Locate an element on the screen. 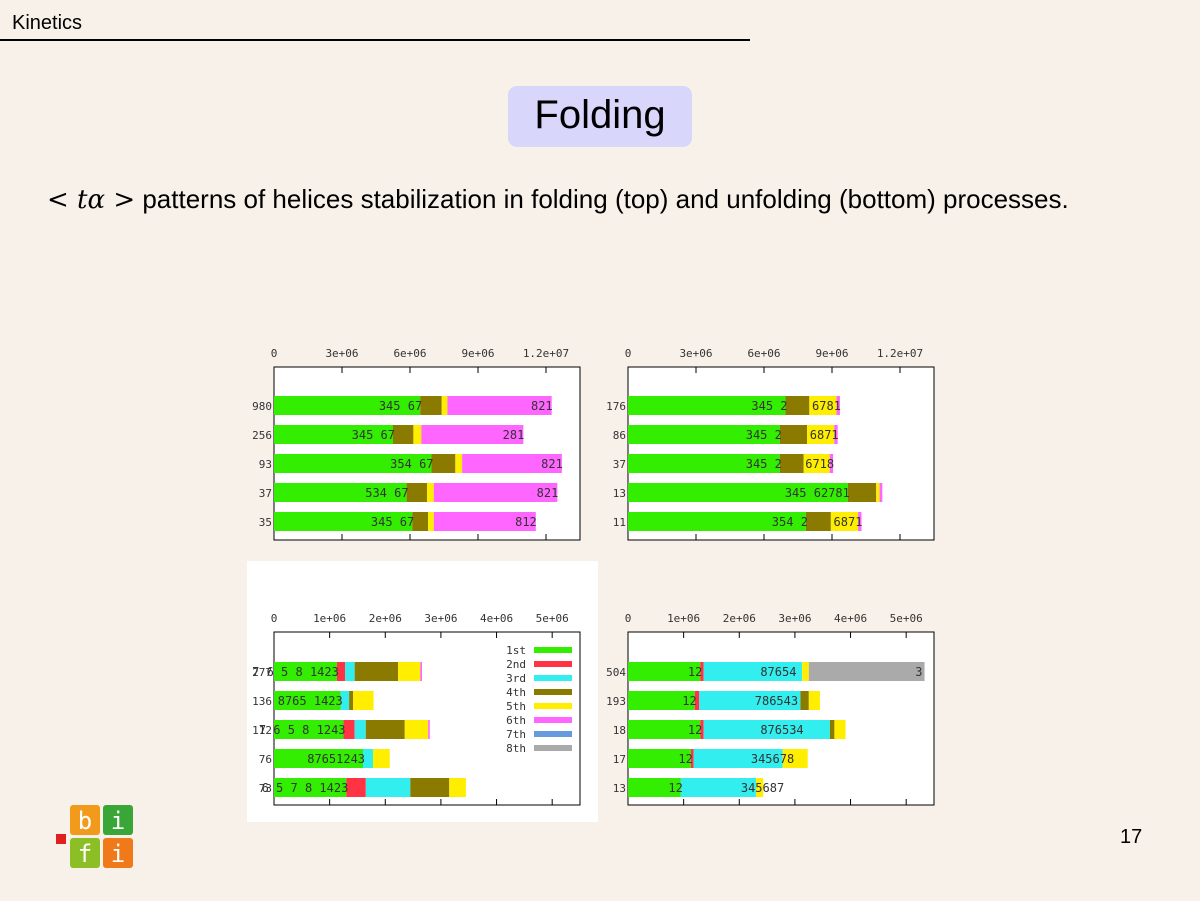 Image resolution: width=1200 pixels, height=901 pixels. bar-annotation-end: 281 is located at coordinates (514, 435).